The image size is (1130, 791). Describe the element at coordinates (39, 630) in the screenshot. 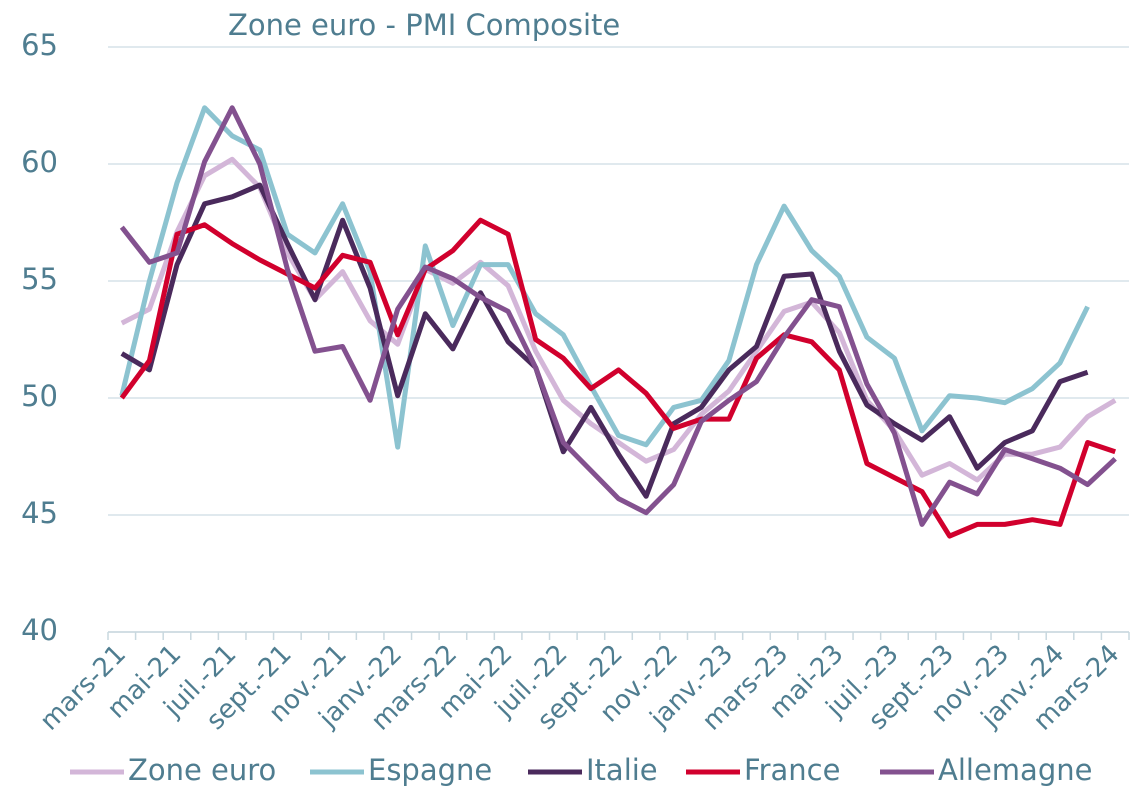

I see `y-tick-label: 40` at that location.